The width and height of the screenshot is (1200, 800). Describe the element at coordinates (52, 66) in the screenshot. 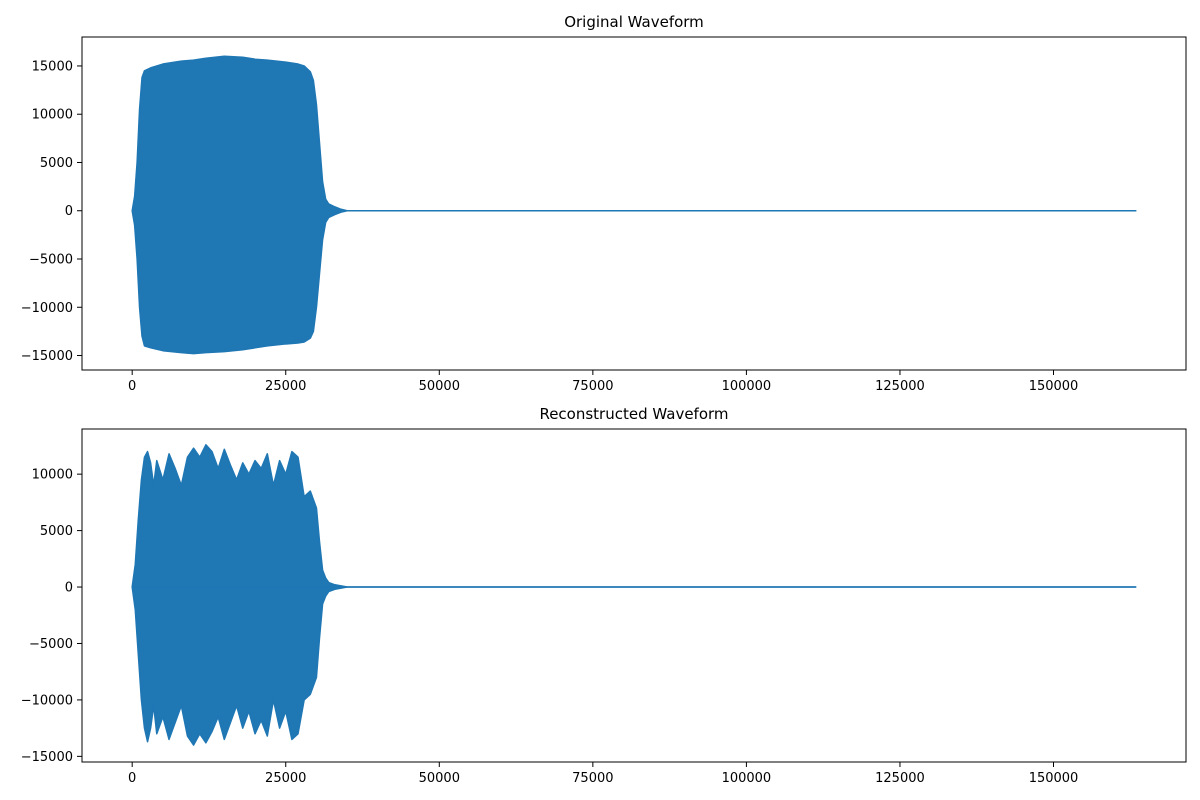

I see `y-tick-label: 15000` at that location.